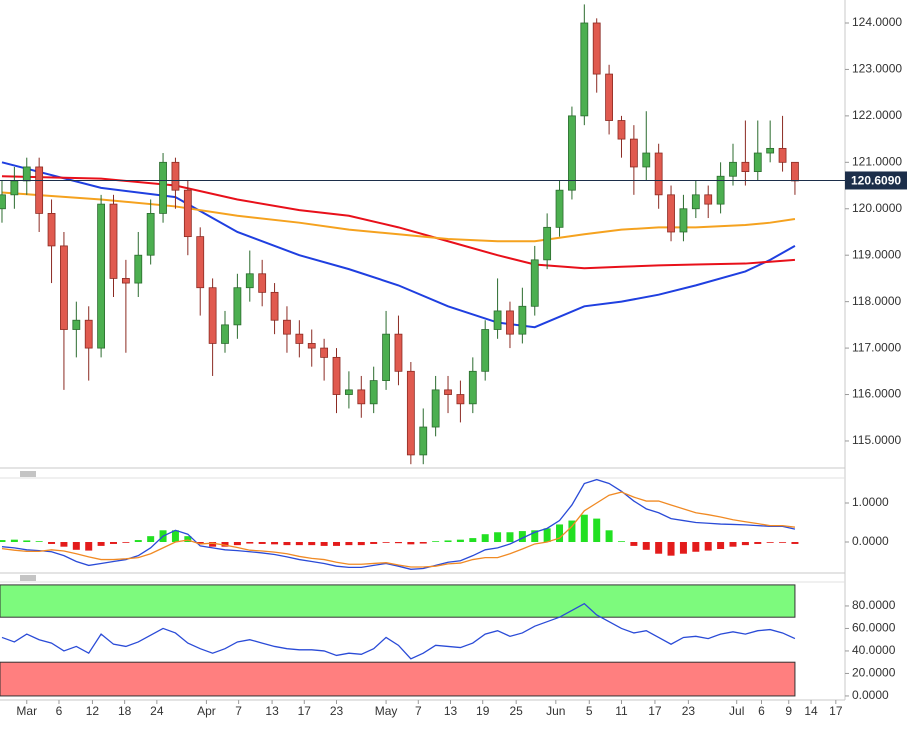  Describe the element at coordinates (877, 115) in the screenshot. I see `y-tick-label: 122.0000` at that location.